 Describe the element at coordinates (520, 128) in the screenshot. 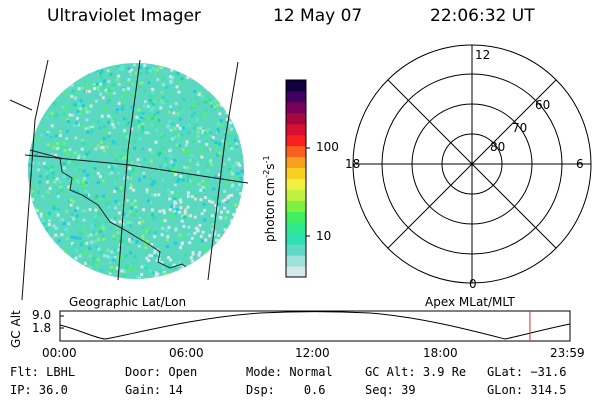

I see `polar-mlat-70: 70` at that location.